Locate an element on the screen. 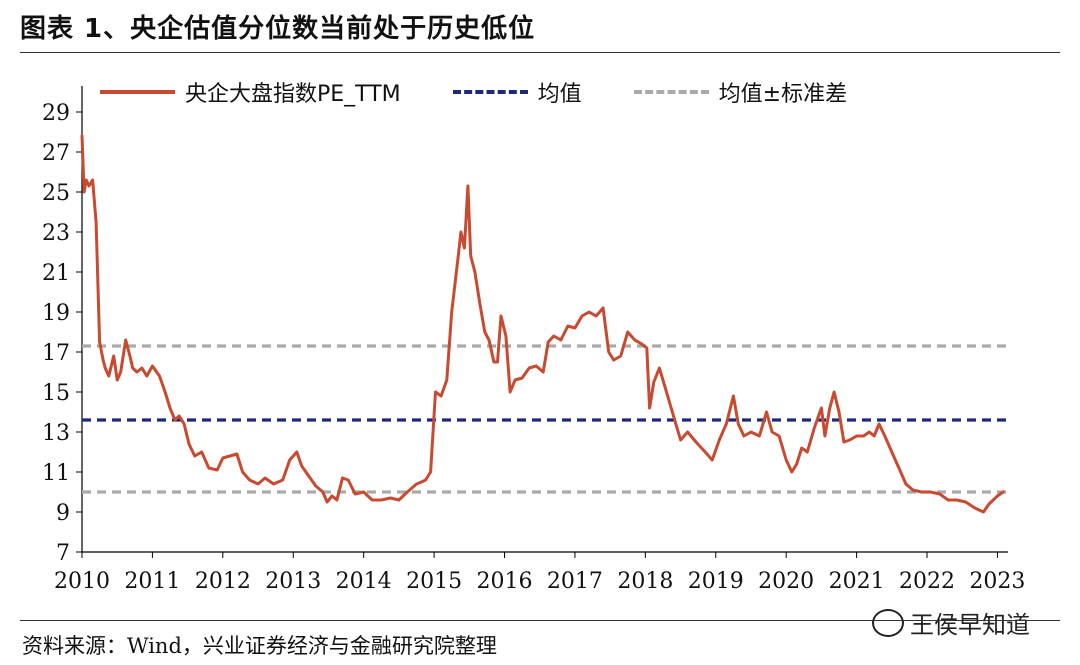  title-rule is located at coordinates (540, 52).